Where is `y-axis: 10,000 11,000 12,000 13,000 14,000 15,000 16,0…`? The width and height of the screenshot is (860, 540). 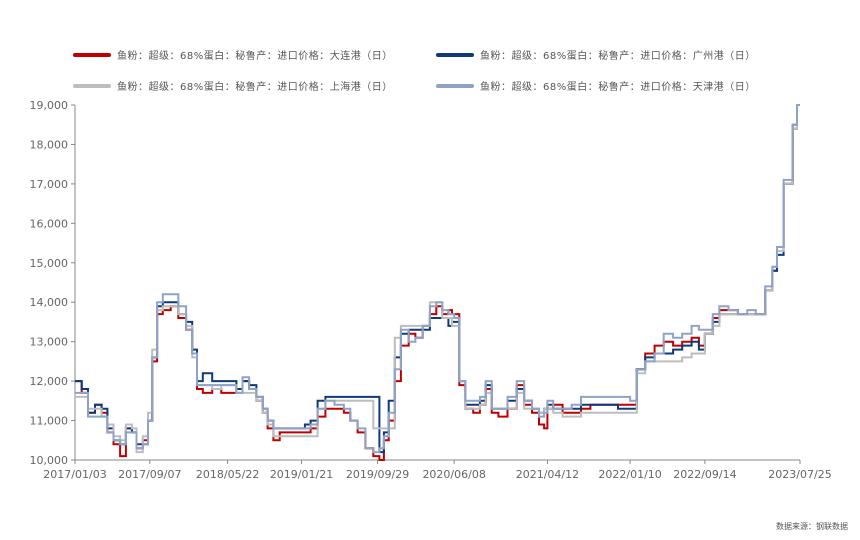
y-axis: 10,000 11,000 12,000 13,000 14,000 15,000 16,0… is located at coordinates (53, 283).